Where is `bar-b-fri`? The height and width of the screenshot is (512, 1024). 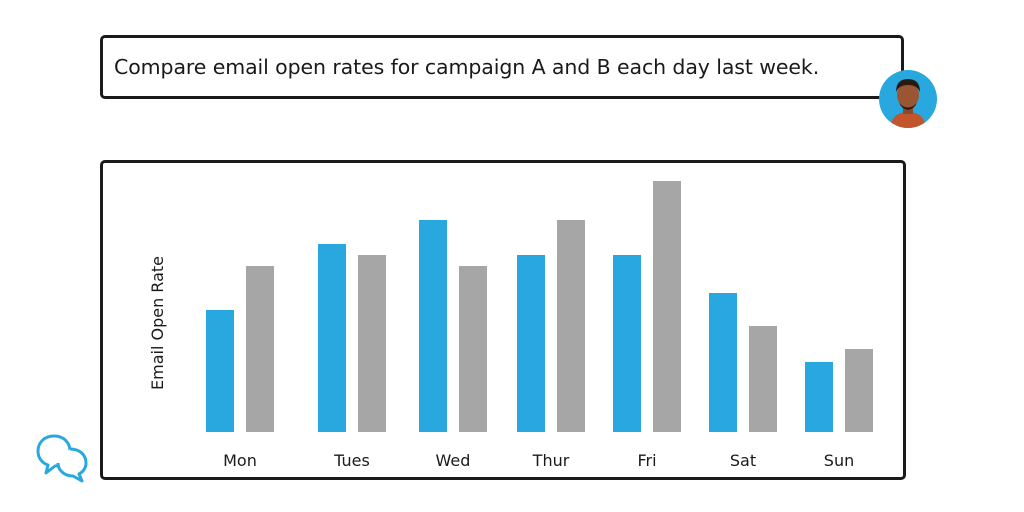
bar-b-fri is located at coordinates (667, 306).